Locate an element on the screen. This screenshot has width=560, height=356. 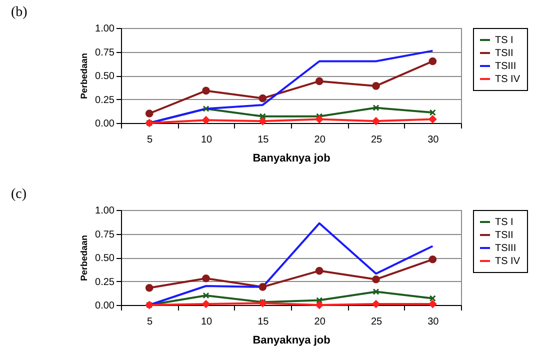
chart-title: (b) is located at coordinates (19, 12).